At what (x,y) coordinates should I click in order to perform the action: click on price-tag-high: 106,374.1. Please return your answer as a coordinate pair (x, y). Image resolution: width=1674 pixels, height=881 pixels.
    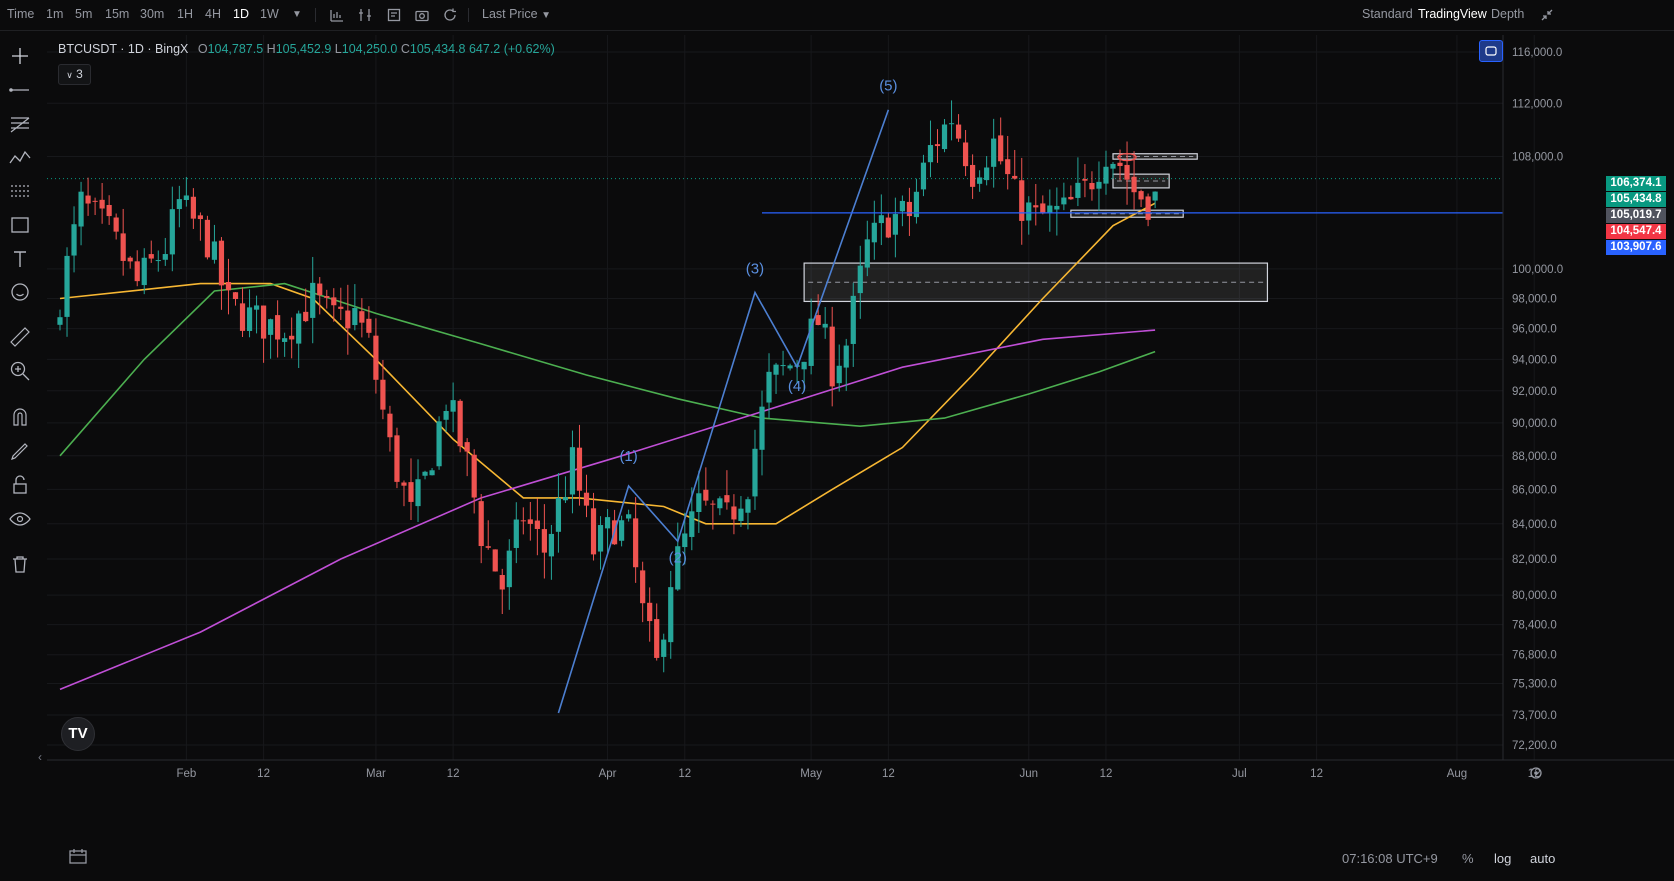
    Looking at the image, I should click on (1636, 183).